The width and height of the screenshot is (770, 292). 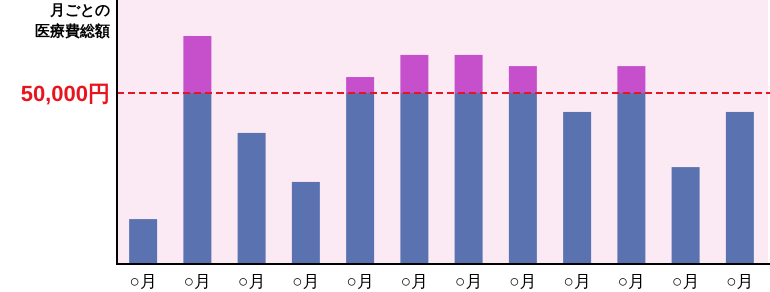 I want to click on y-axis-title: 月ごとの医療費総額, so click(x=72, y=21).